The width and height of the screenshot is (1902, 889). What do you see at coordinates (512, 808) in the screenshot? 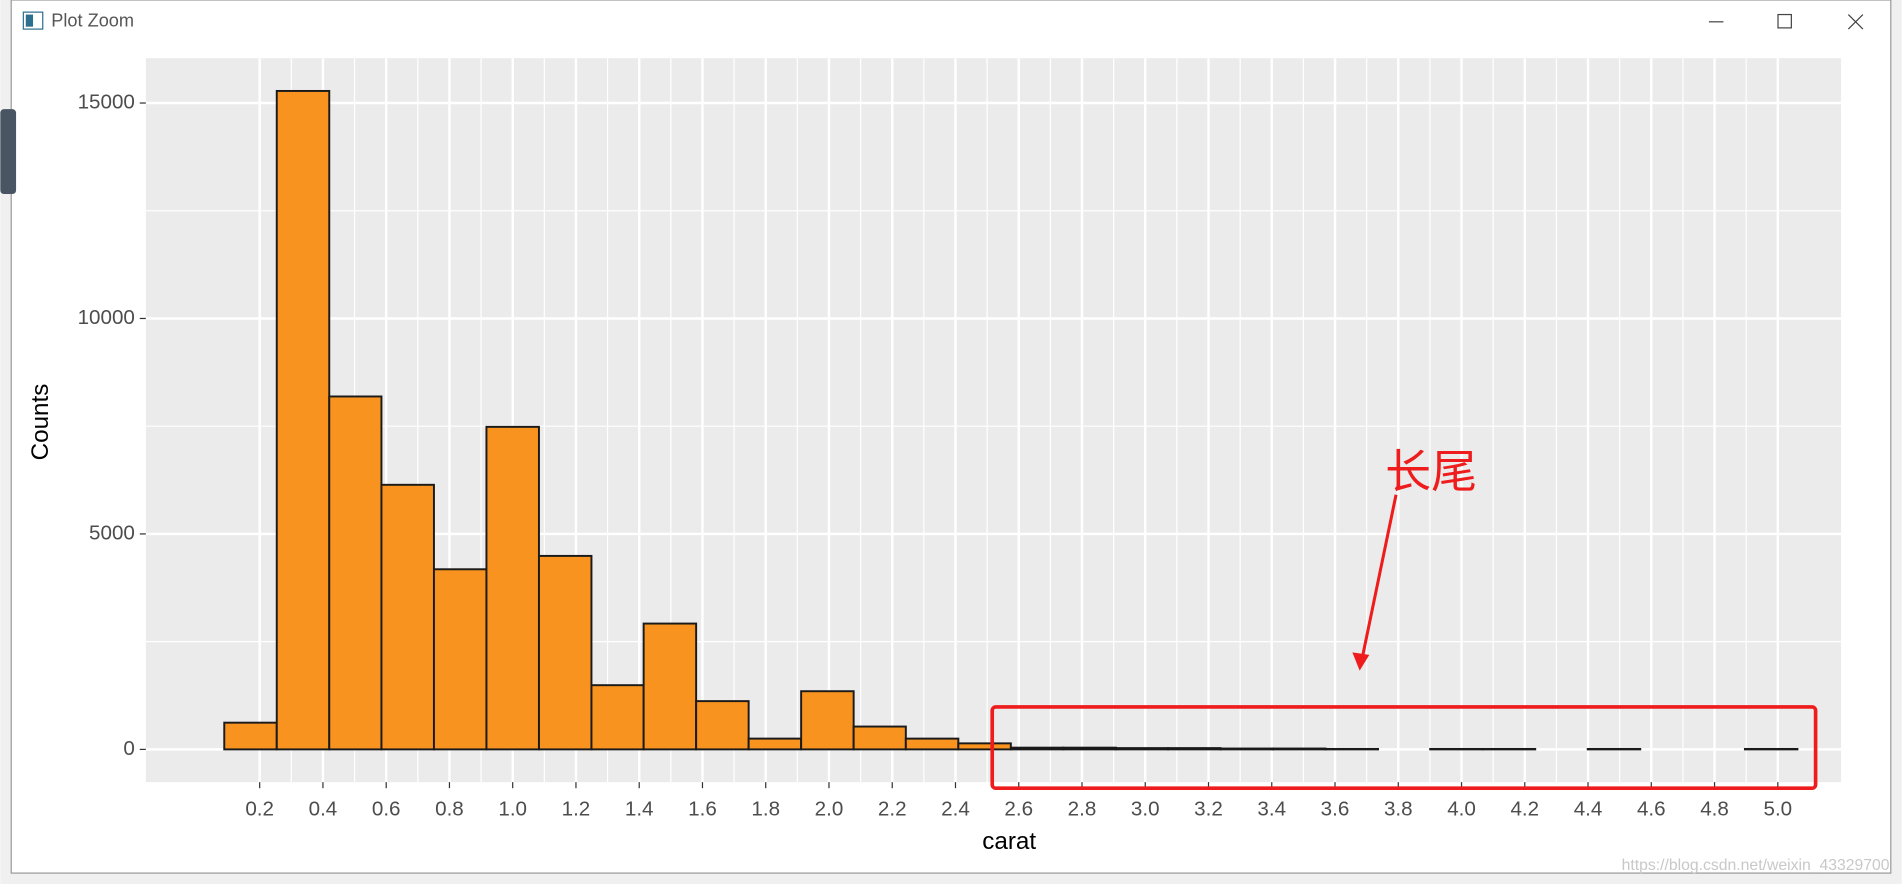
I see `x-tick-label: 1.0` at bounding box center [512, 808].